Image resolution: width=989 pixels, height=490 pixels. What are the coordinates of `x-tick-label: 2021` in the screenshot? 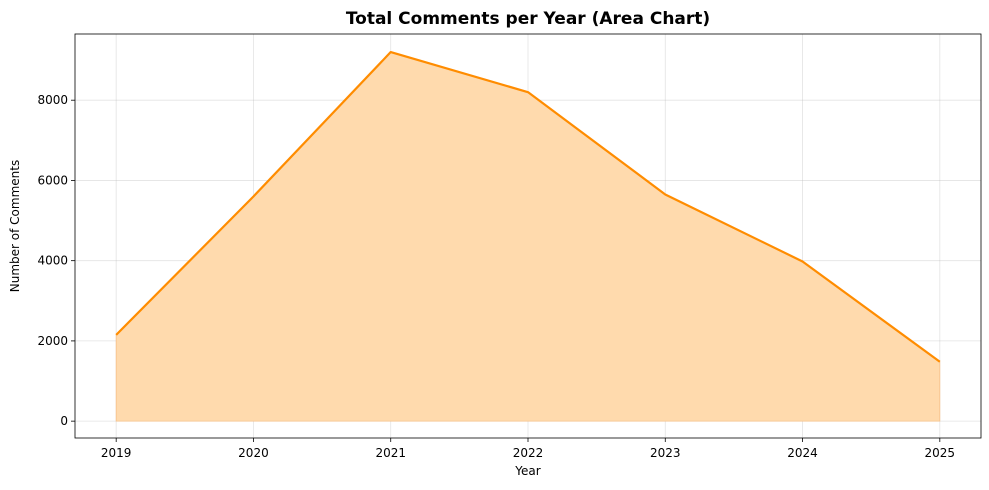 It's located at (390, 453).